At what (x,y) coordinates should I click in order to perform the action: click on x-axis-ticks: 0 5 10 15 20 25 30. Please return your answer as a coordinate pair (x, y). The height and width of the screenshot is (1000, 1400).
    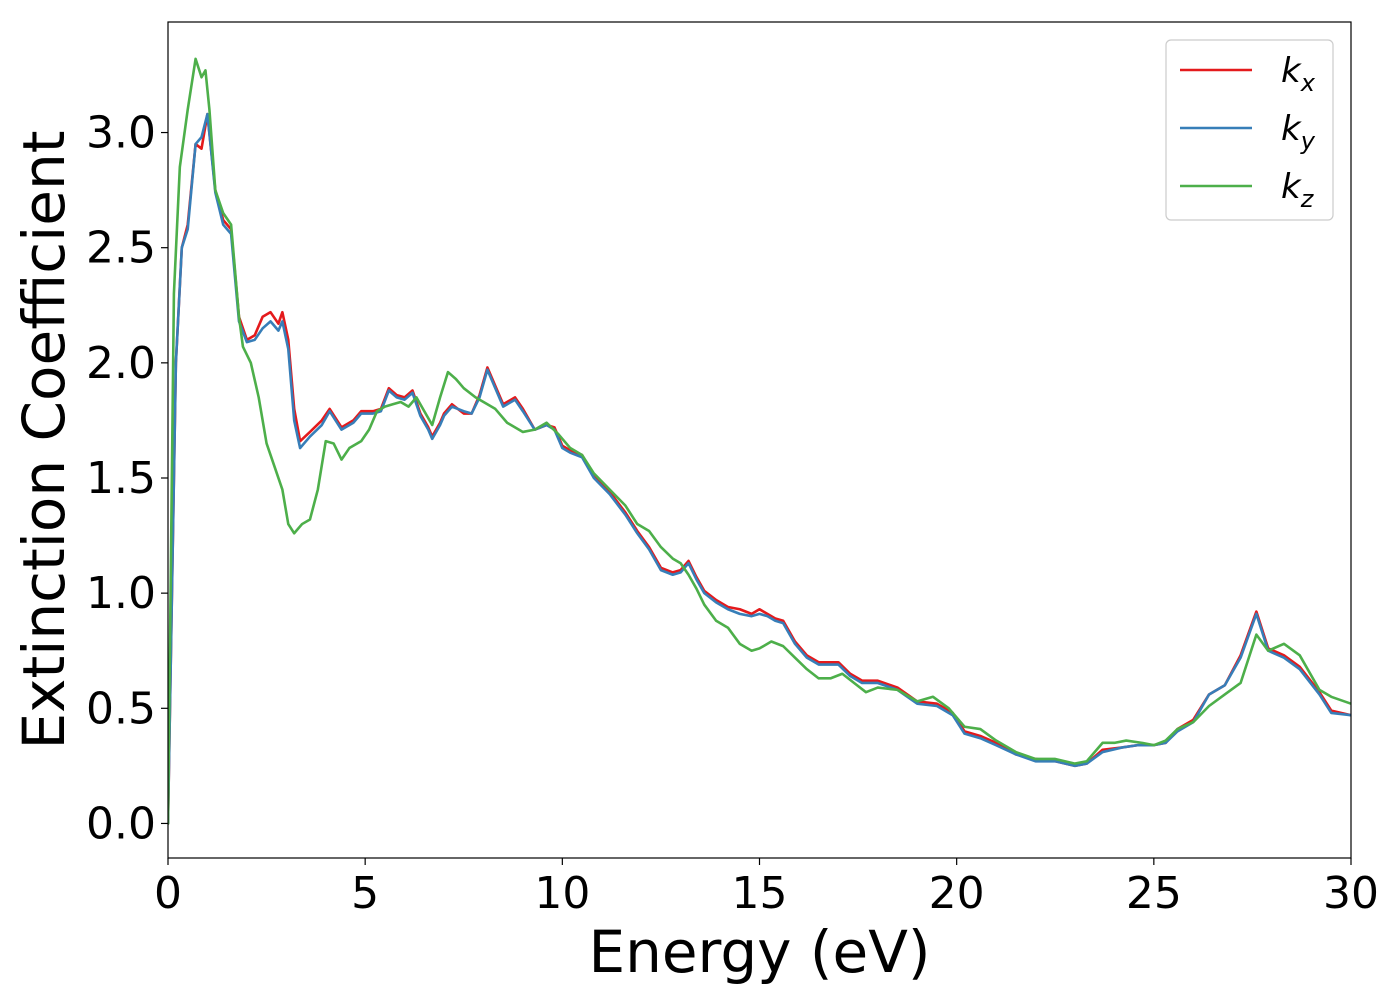
    Looking at the image, I should click on (766, 888).